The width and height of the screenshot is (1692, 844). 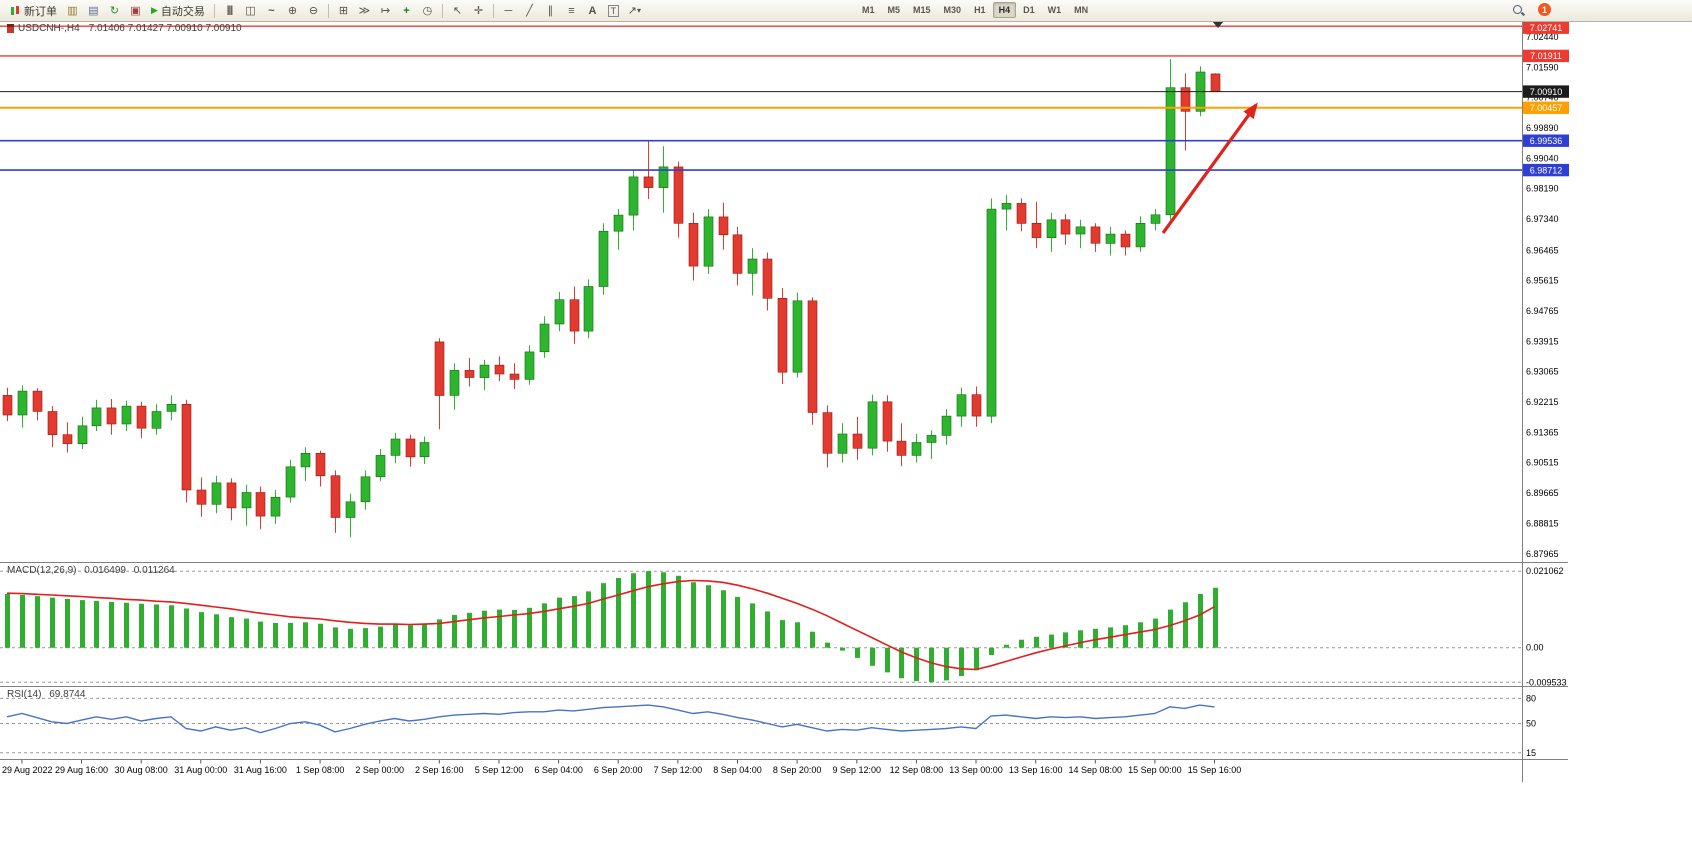 What do you see at coordinates (1542, 67) in the screenshot?
I see `price-axis-label: 7.01590` at bounding box center [1542, 67].